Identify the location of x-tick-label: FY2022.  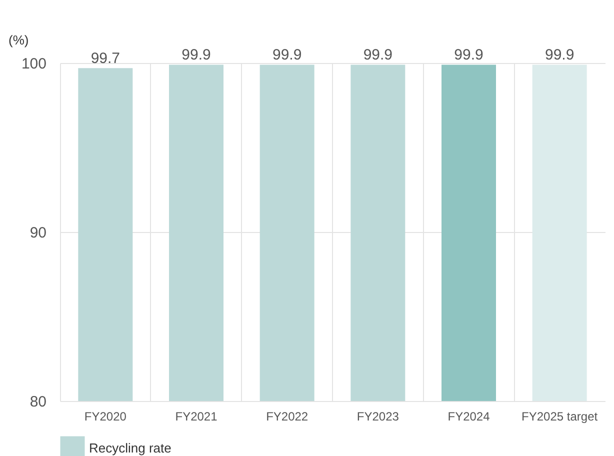
(287, 417).